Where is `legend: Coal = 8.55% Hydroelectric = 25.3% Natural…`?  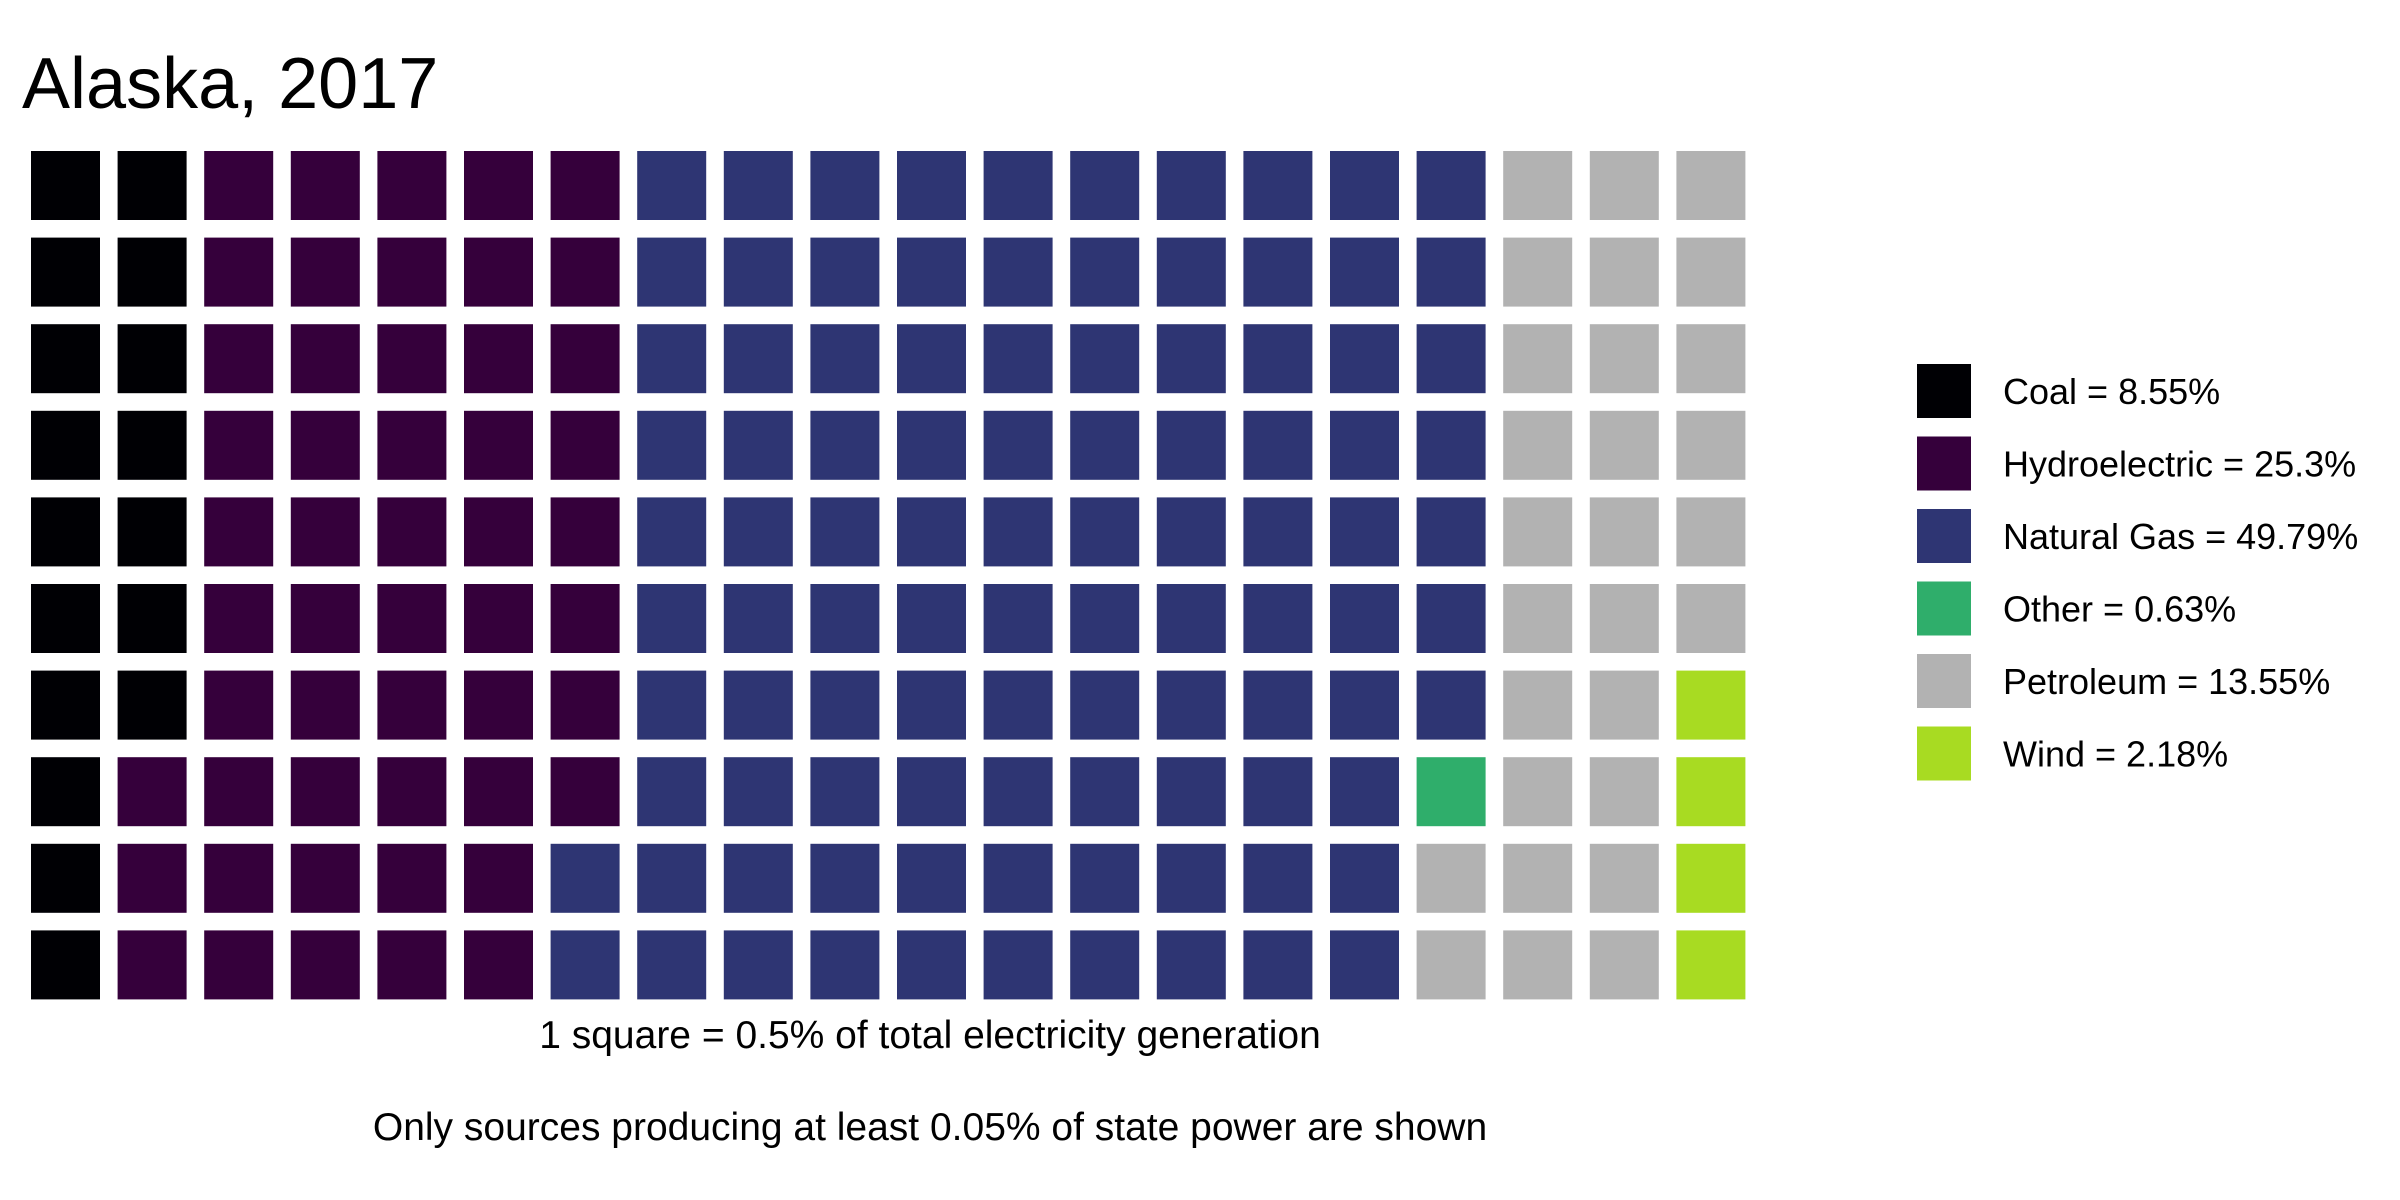 legend: Coal = 8.55% Hydroelectric = 25.3% Natural… is located at coordinates (2137, 572).